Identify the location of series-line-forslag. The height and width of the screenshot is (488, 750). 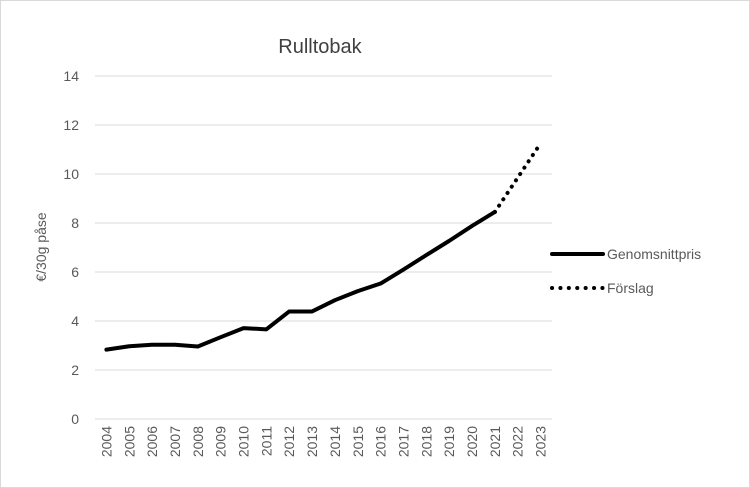
(517, 177).